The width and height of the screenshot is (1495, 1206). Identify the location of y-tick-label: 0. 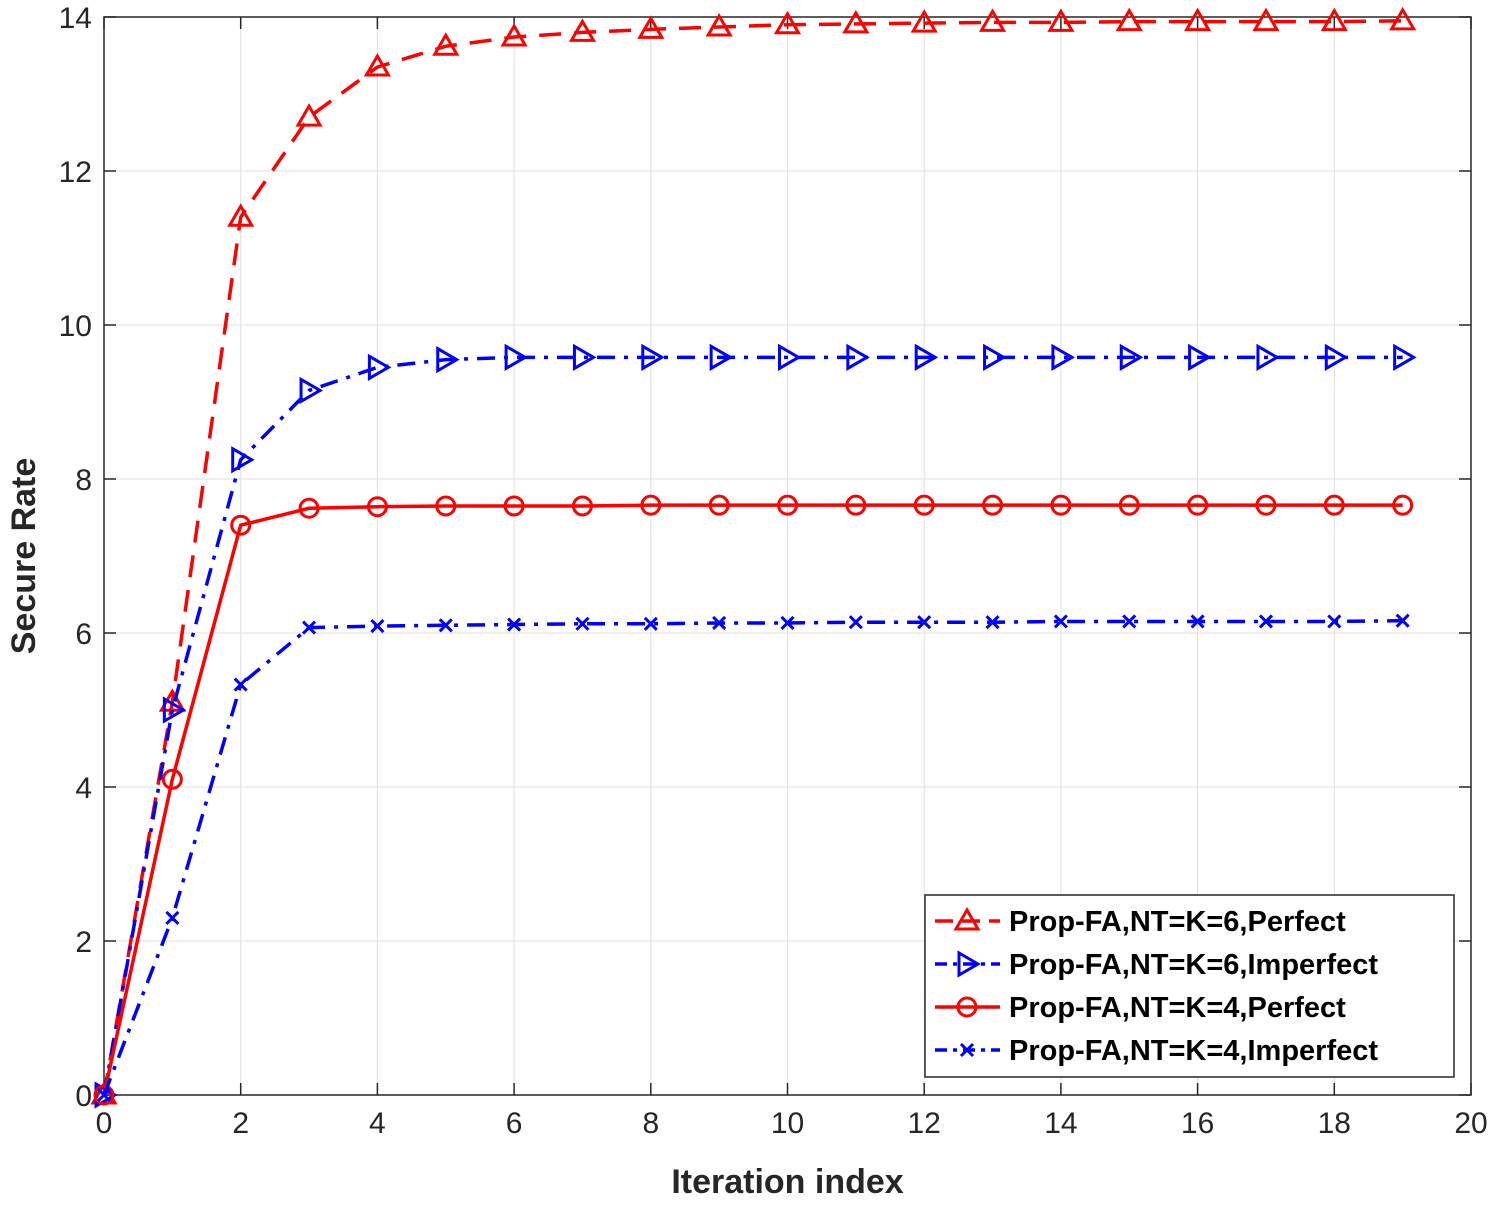
(83, 1096).